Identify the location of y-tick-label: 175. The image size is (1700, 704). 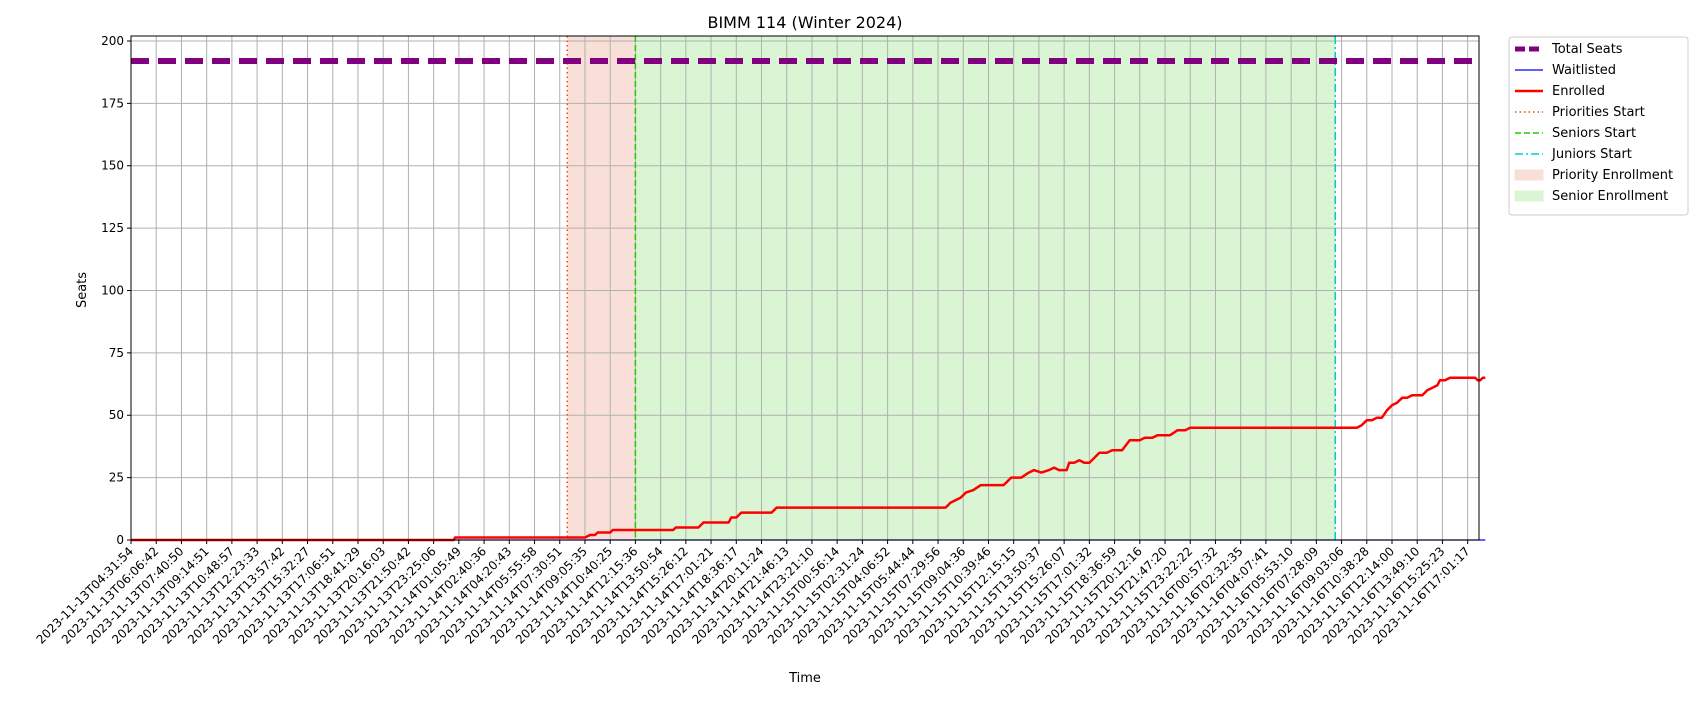
(112, 103).